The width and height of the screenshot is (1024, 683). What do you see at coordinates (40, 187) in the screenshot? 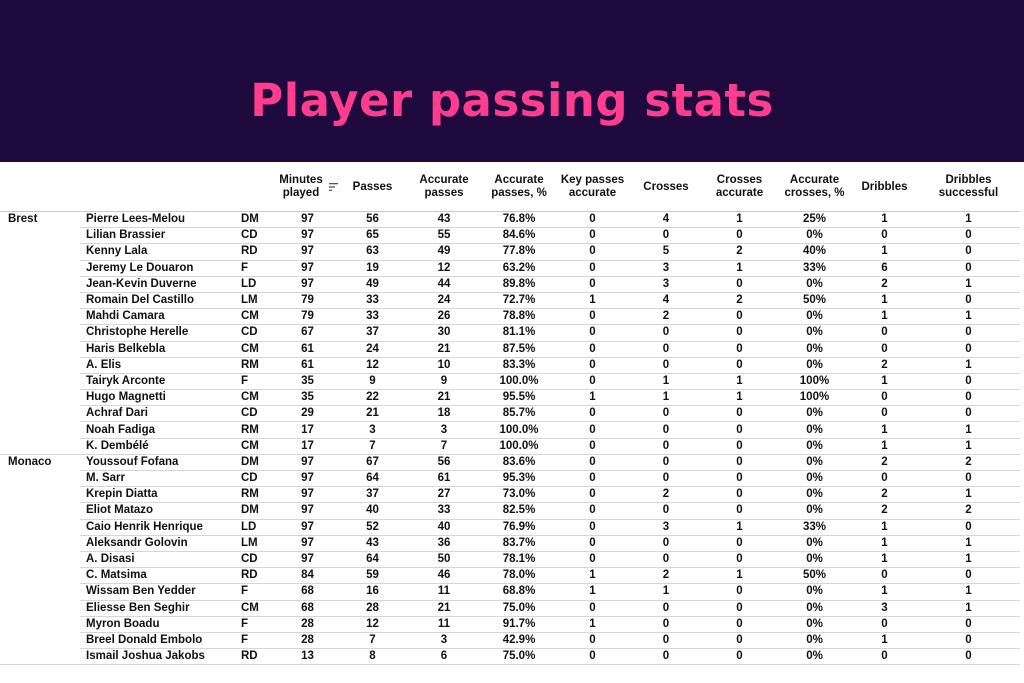
I see `team-header` at bounding box center [40, 187].